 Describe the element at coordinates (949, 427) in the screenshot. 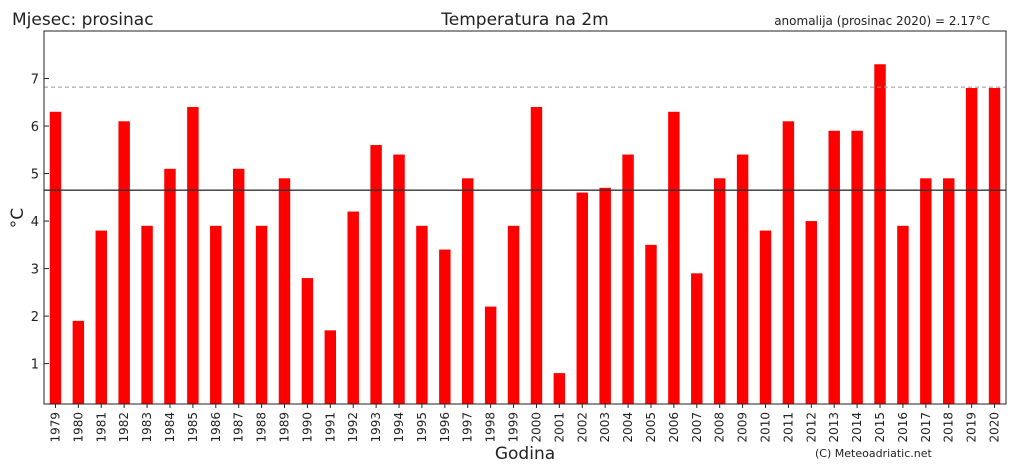

I see `x-tick-label: 2018` at that location.